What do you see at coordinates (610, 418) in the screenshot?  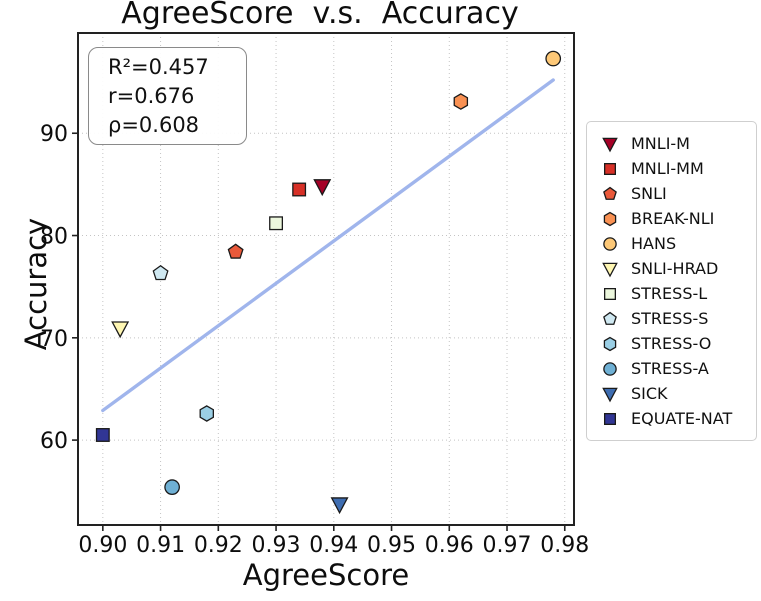 I see `legend-marker-equate-nat-icon` at bounding box center [610, 418].